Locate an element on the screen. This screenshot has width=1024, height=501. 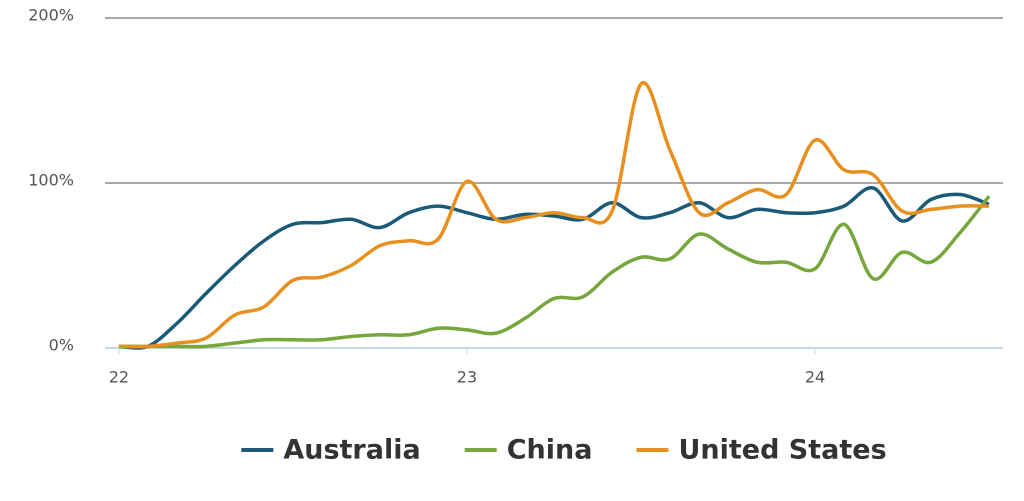
x-tick-label: 24 is located at coordinates (815, 377).